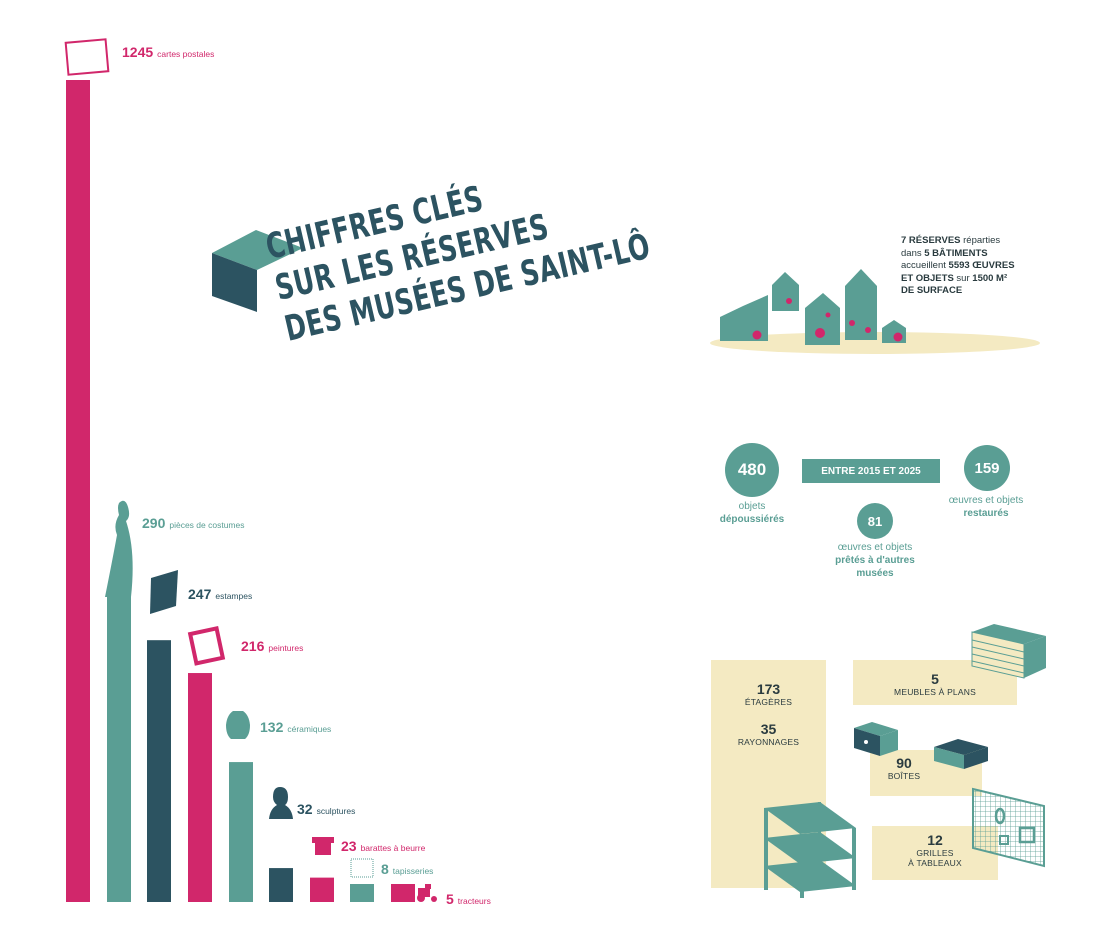 This screenshot has width=1116, height=942. What do you see at coordinates (871, 471) in the screenshot?
I see `period-banner: ENTRE 2015 ET 2025` at bounding box center [871, 471].